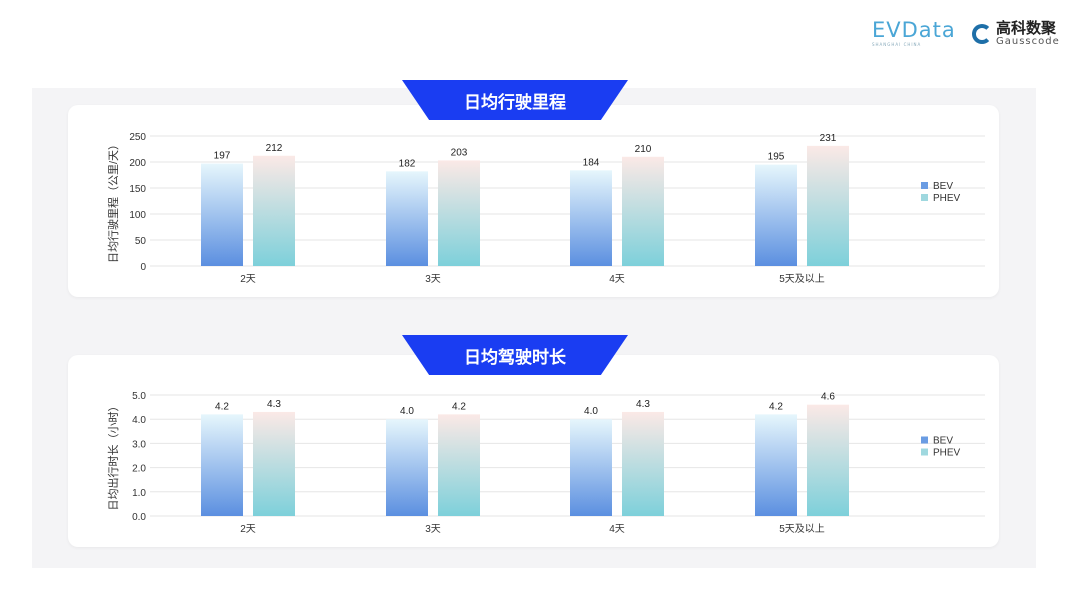  I want to click on mileage-x-tick: 3天, so click(433, 279).